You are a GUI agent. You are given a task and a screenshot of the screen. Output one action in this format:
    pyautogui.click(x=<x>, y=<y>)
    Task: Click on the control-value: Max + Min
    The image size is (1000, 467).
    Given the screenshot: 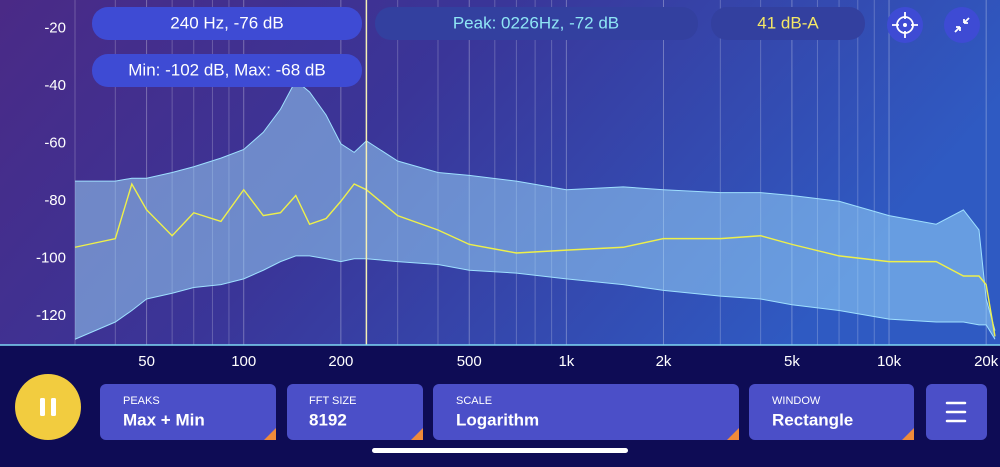 What is the action you would take?
    pyautogui.click(x=164, y=419)
    